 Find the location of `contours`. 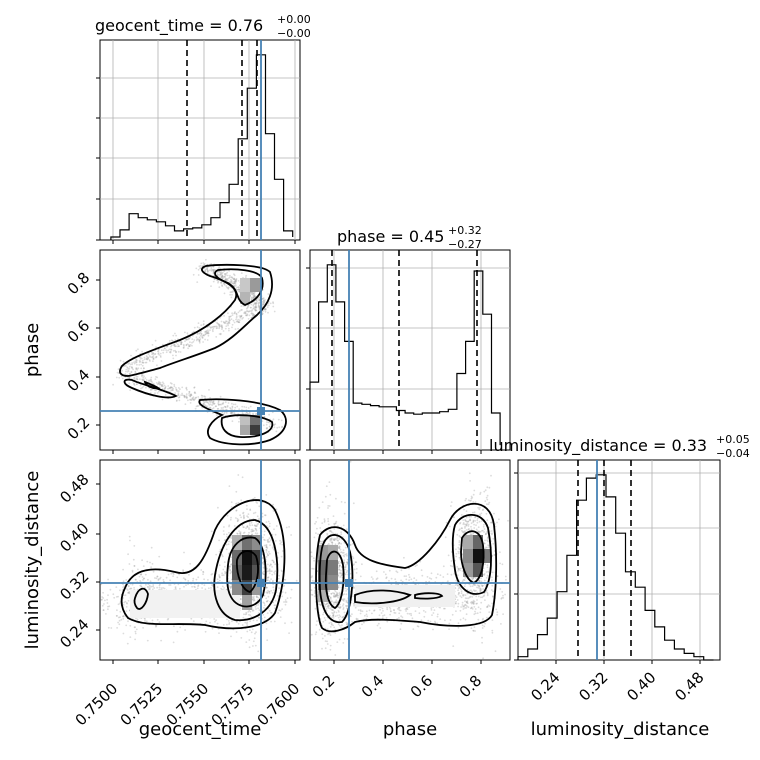

contours is located at coordinates (203, 354).